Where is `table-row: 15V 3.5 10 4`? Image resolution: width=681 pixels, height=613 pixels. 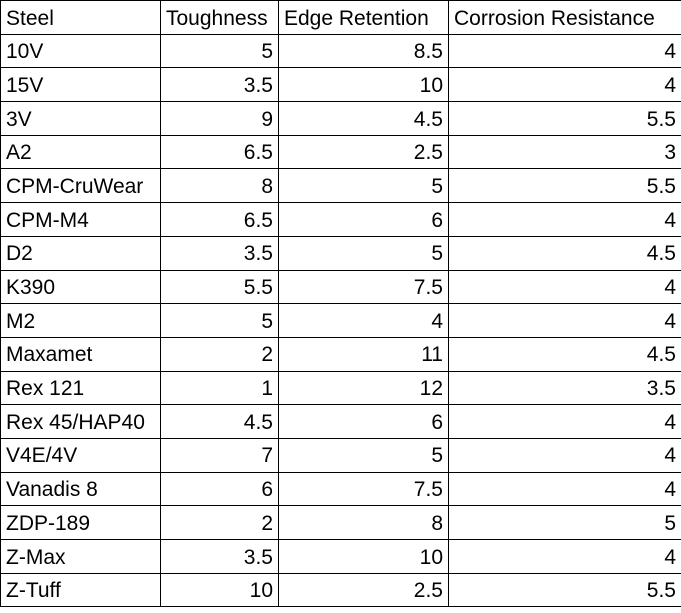
table-row: 15V 3.5 10 4 is located at coordinates (340, 85).